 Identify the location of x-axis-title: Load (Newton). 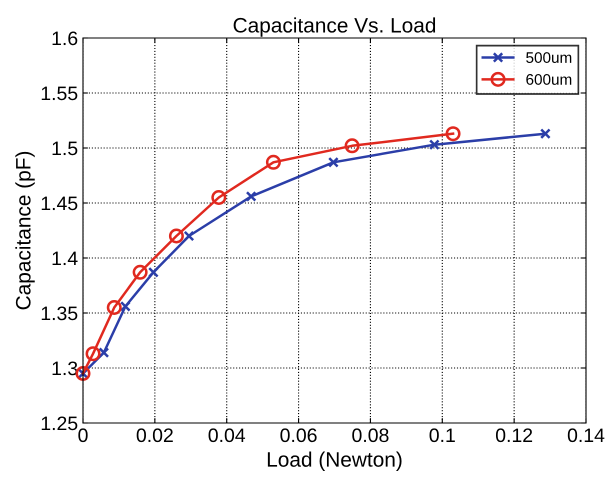
(335, 461).